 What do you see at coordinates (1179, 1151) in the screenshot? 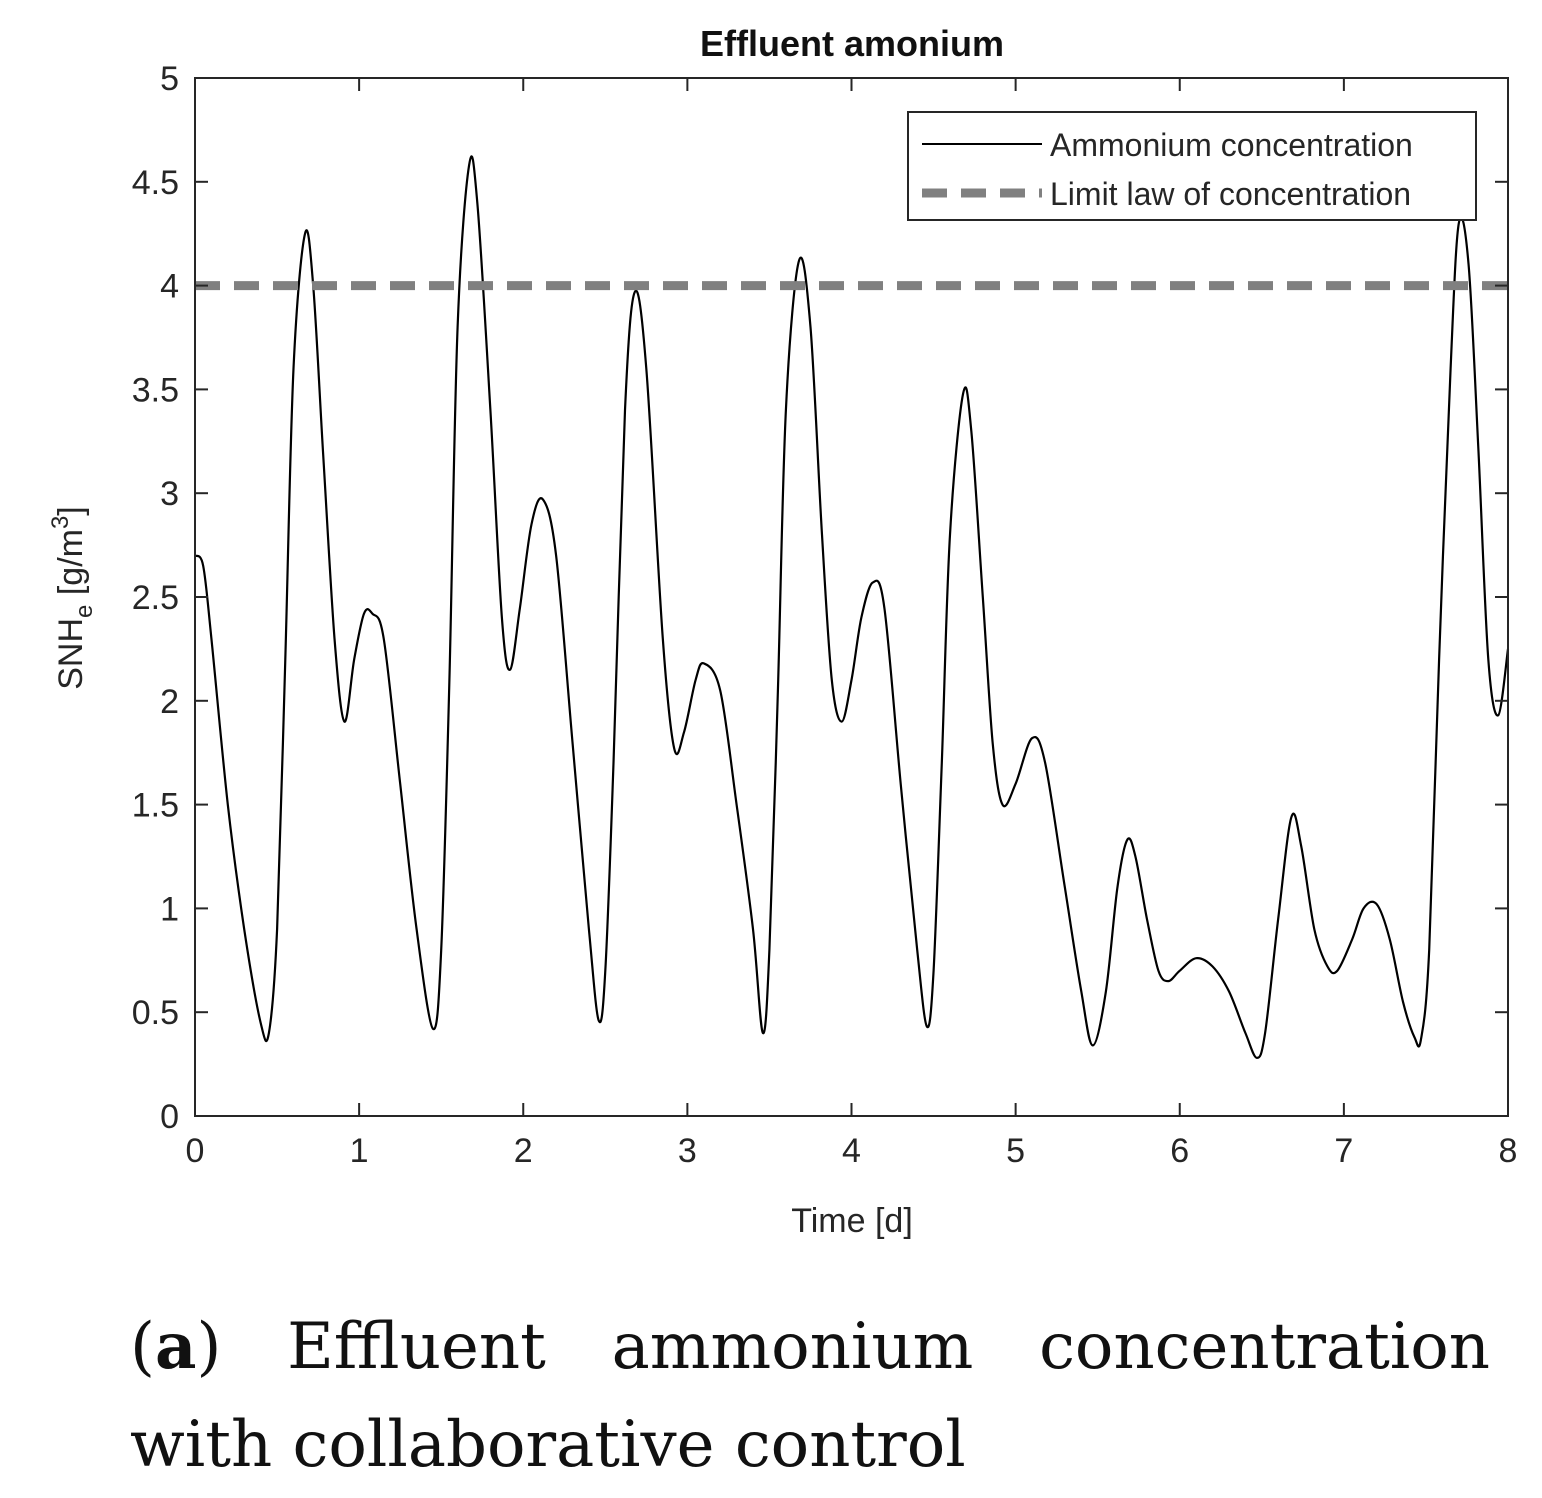
I see `x-tick-label: 6` at bounding box center [1179, 1151].